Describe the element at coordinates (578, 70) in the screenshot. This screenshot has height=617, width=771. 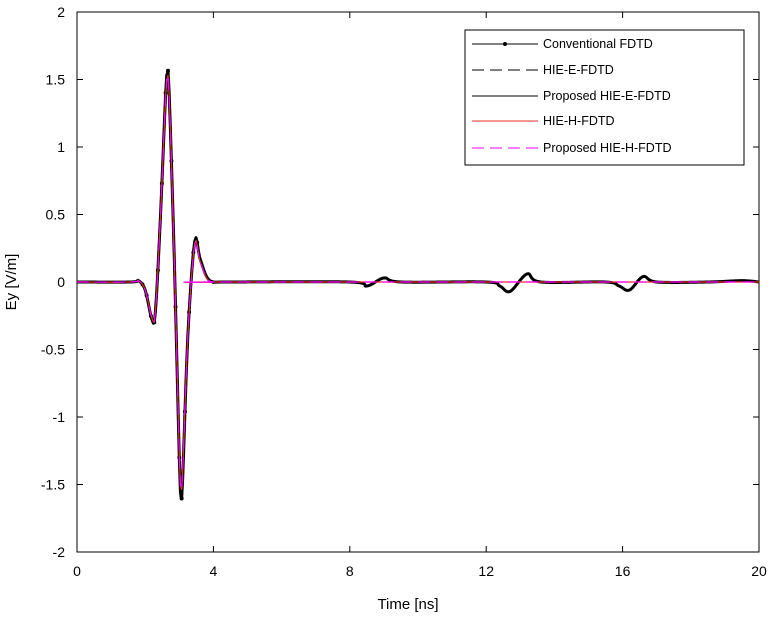
I see `legend-label-hie-e-fdtd: HIE-E-FDTD` at that location.